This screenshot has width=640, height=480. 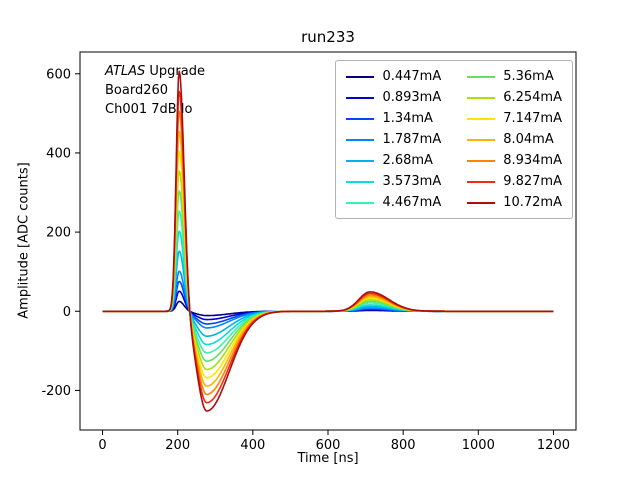 What do you see at coordinates (412, 97) in the screenshot?
I see `legend-label: 0.893mA` at bounding box center [412, 97].